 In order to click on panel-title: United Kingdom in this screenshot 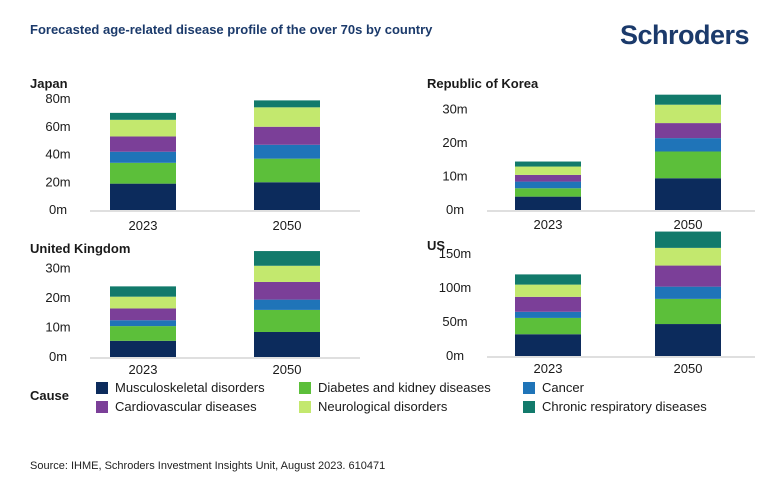, I will do `click(80, 248)`.